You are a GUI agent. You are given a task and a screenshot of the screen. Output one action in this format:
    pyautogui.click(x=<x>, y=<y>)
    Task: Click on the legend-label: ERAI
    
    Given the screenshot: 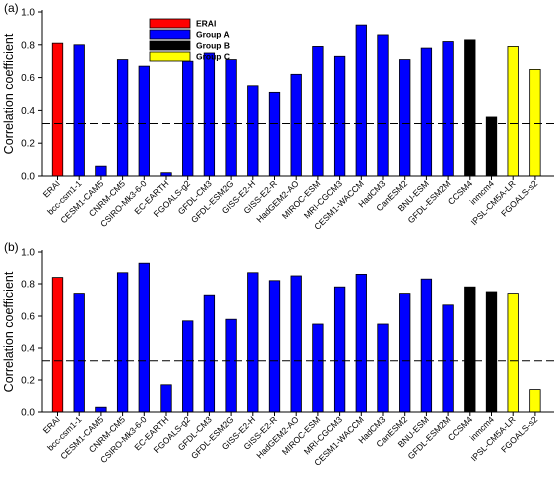 What is the action you would take?
    pyautogui.click(x=206, y=24)
    